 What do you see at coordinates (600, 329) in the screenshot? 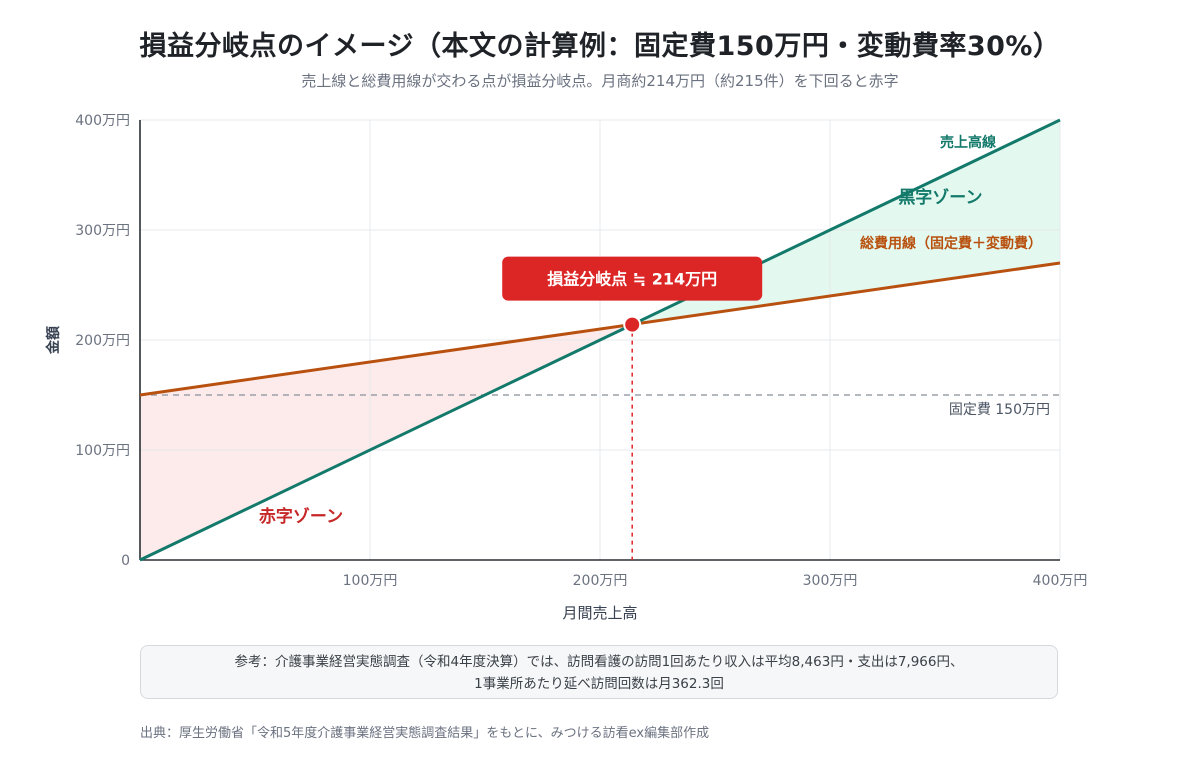
I see `total-cost-line` at bounding box center [600, 329].